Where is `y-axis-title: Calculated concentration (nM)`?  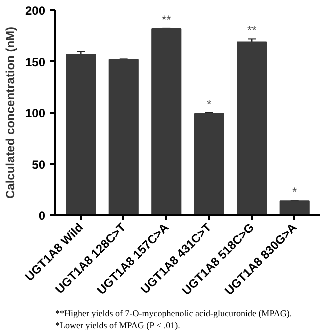 y-axis-title: Calculated concentration (nM) is located at coordinates (10, 113).